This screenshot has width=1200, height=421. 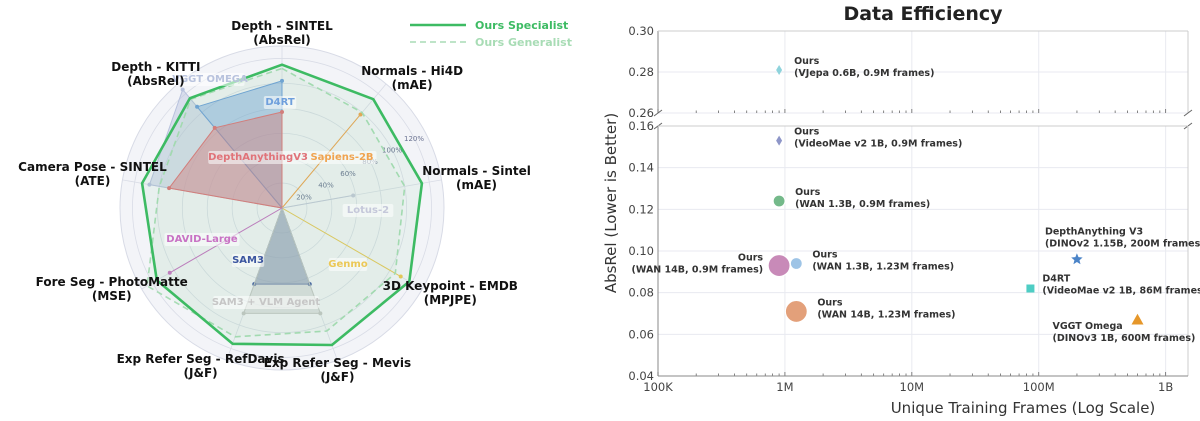 I want to click on radar-series-label-sapiens-2b: Sapiens-2B, so click(x=341, y=157).